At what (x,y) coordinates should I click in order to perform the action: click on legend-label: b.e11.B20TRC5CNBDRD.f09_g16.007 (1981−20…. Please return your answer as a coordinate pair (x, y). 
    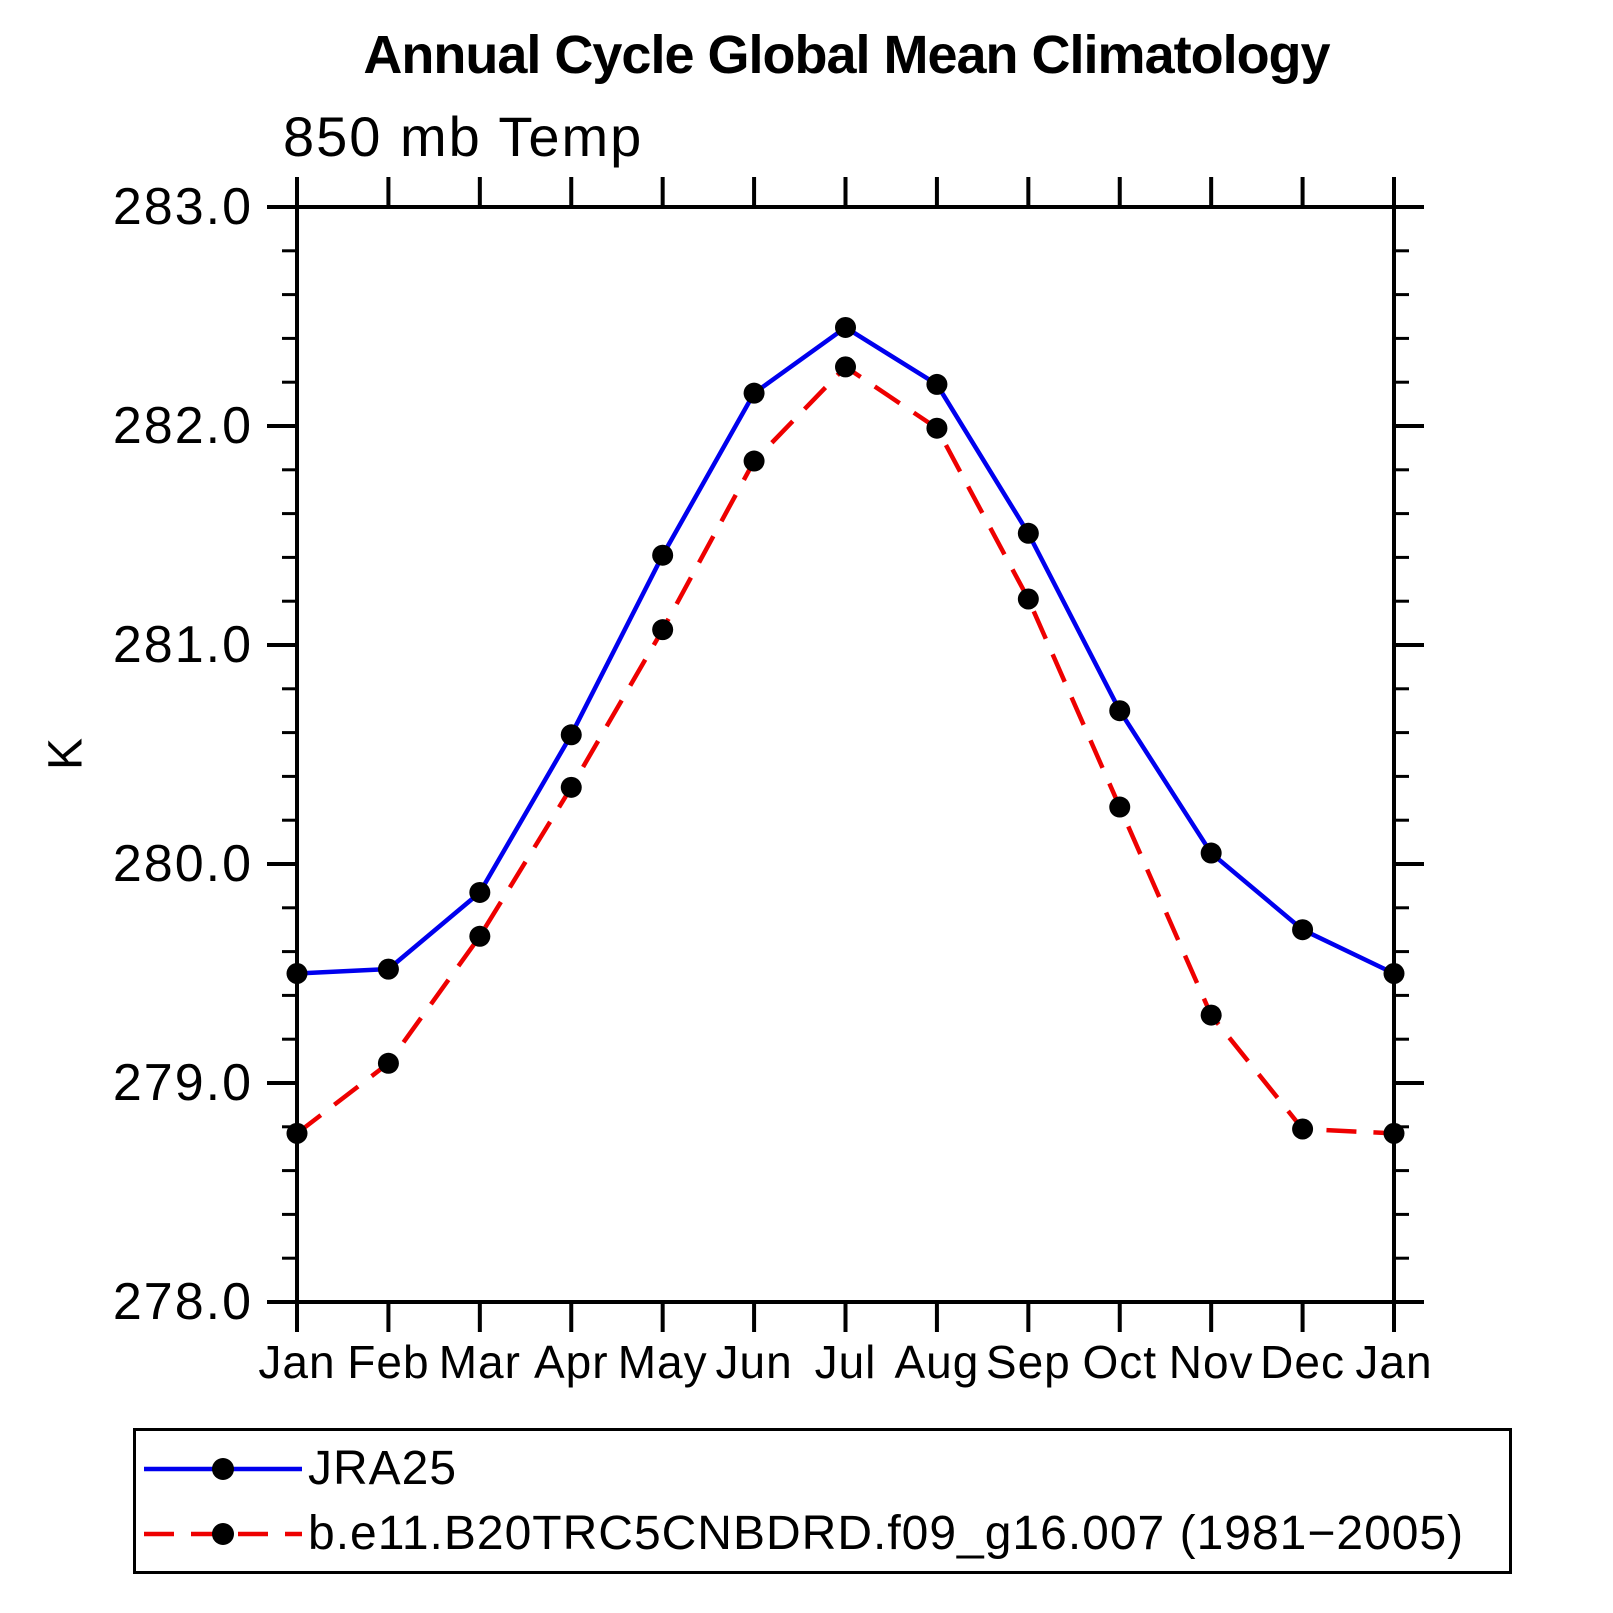
    Looking at the image, I should click on (886, 1533).